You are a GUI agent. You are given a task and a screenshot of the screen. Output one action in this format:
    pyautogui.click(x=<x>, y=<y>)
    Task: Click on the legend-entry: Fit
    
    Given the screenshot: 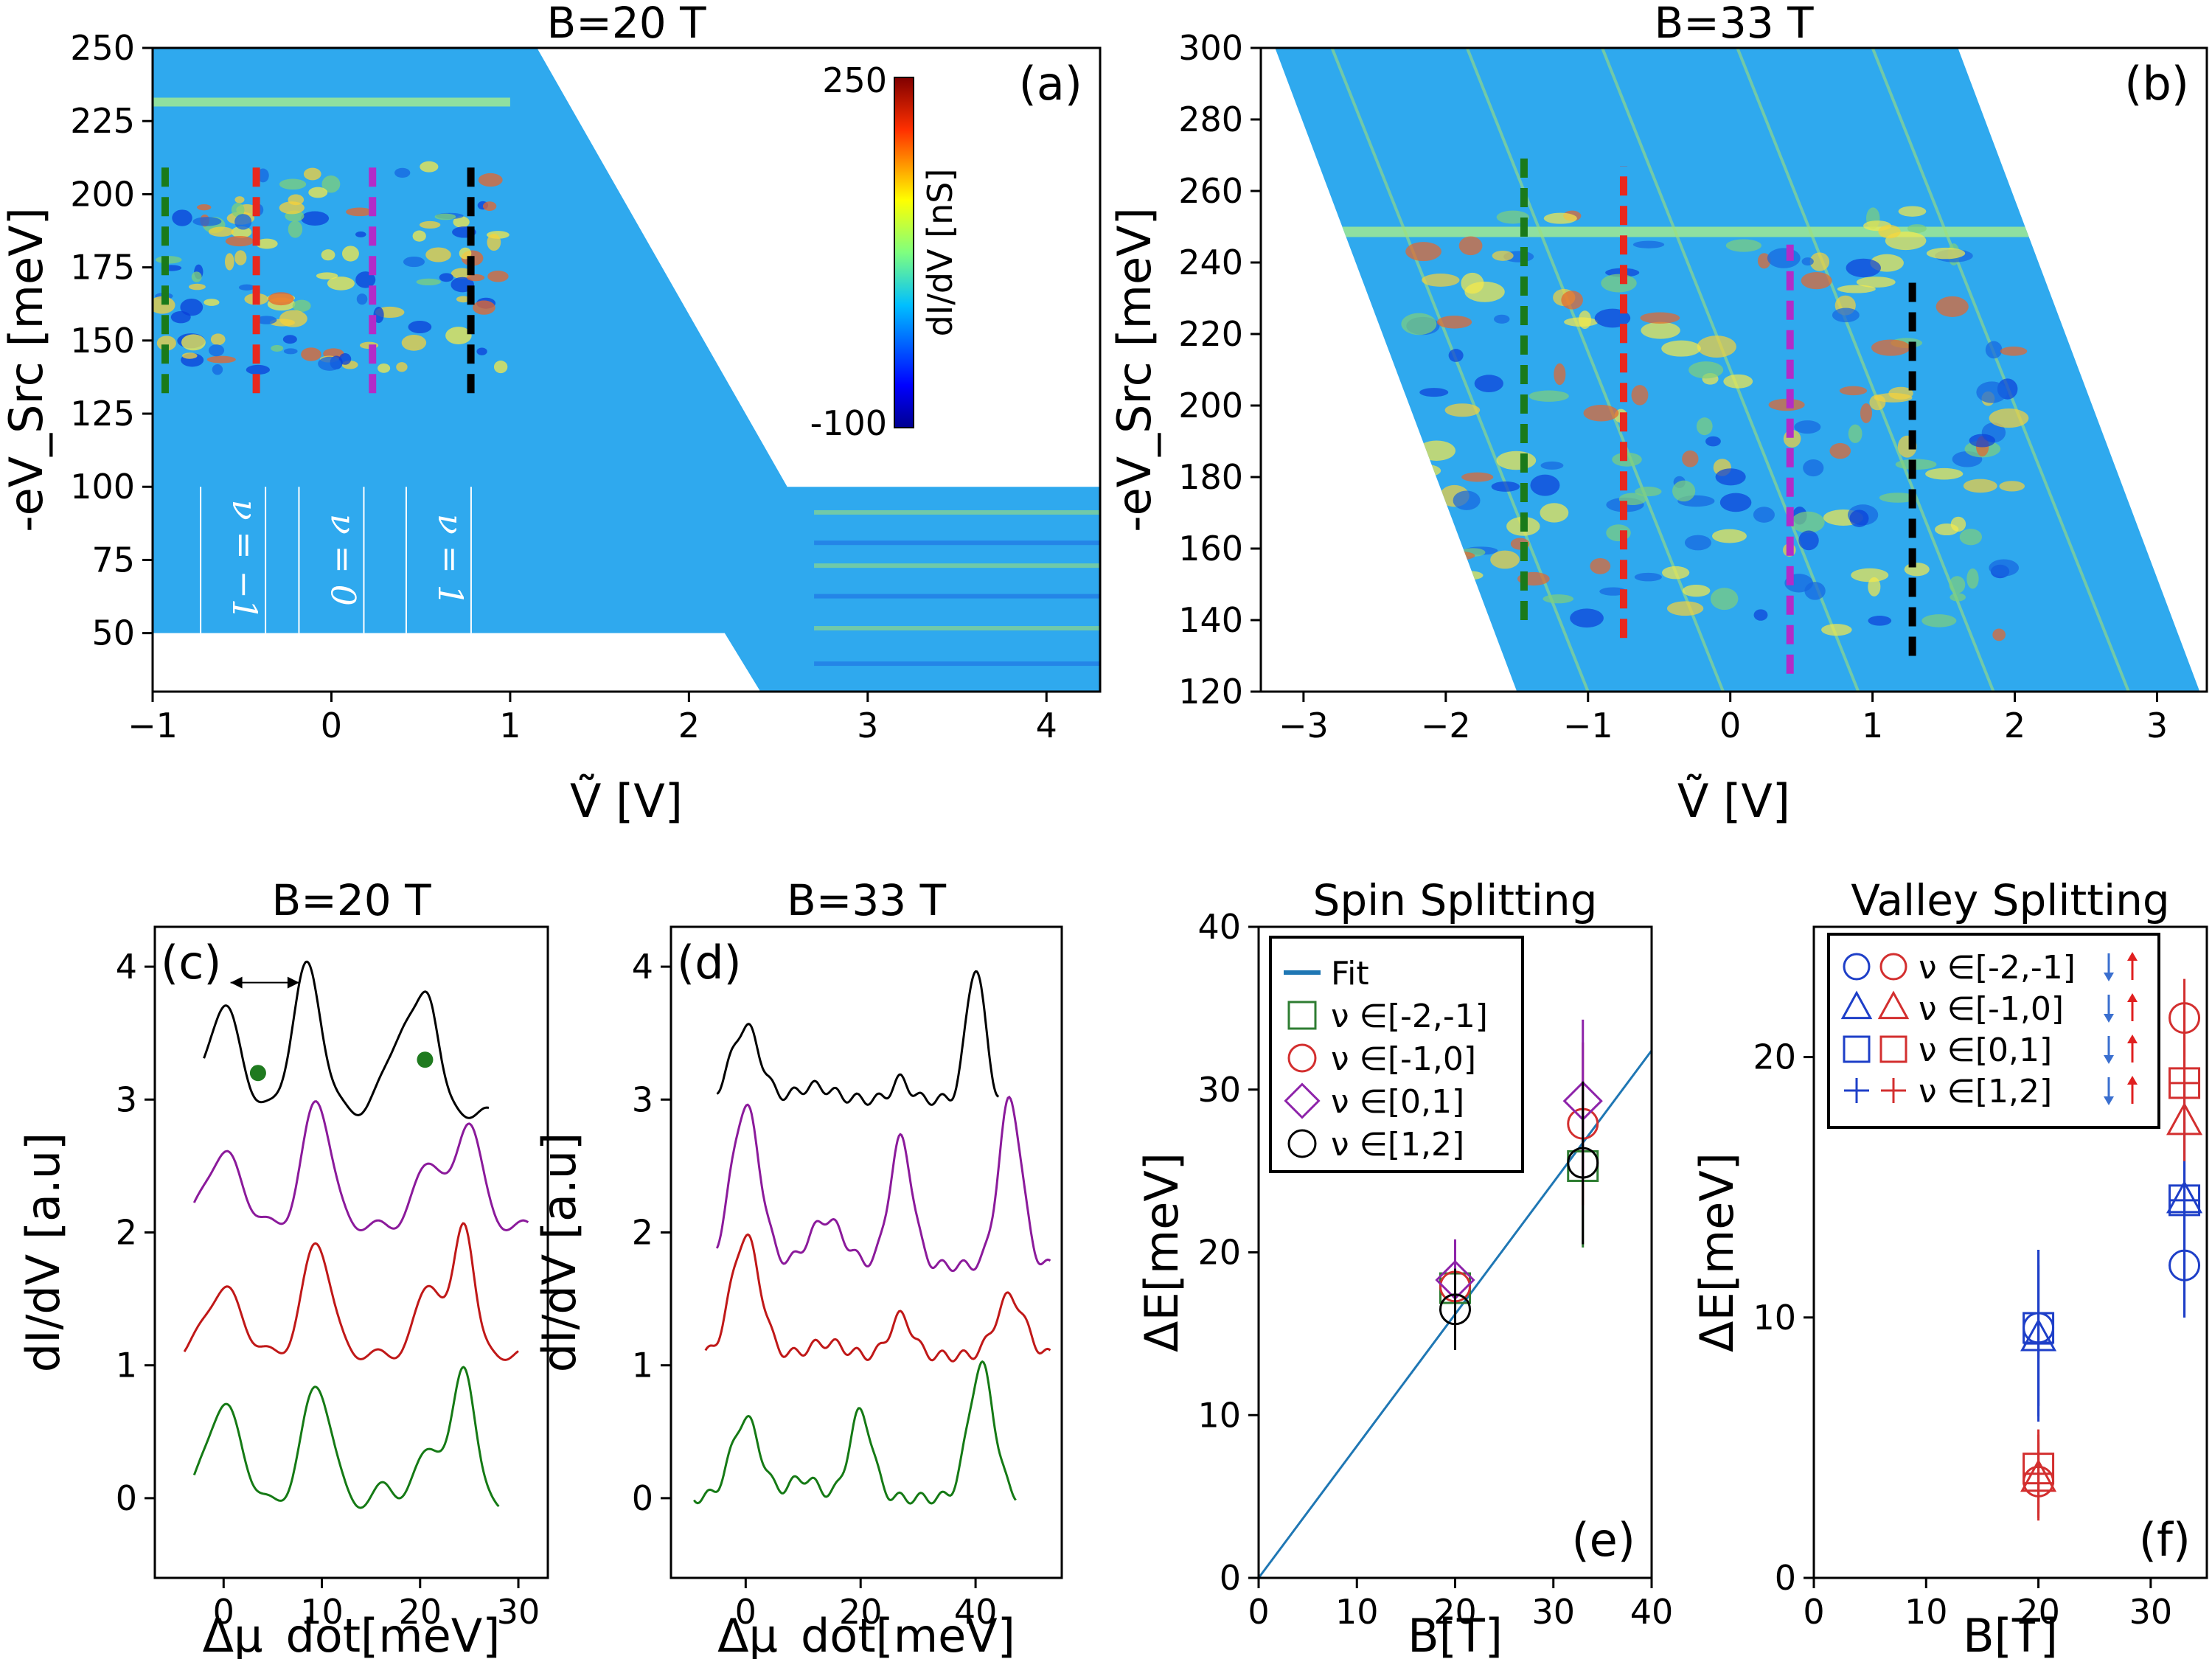 What is the action you would take?
    pyautogui.click(x=1350, y=973)
    